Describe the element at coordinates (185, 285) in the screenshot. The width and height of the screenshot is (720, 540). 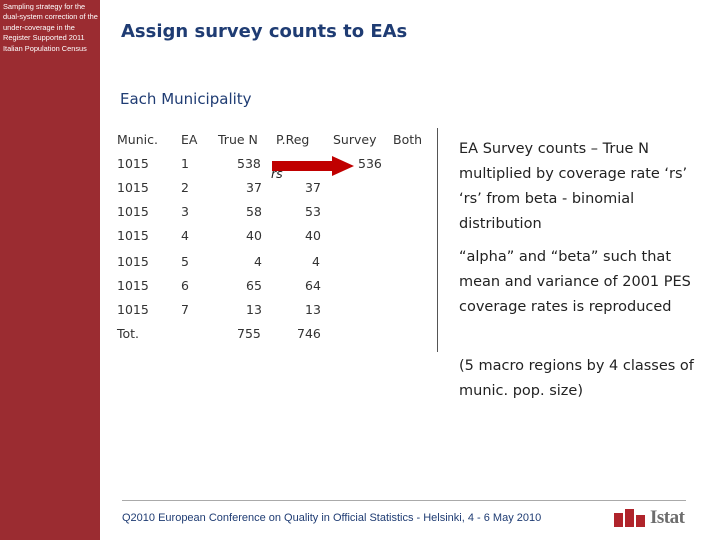
I see `table-cell: 6` at that location.